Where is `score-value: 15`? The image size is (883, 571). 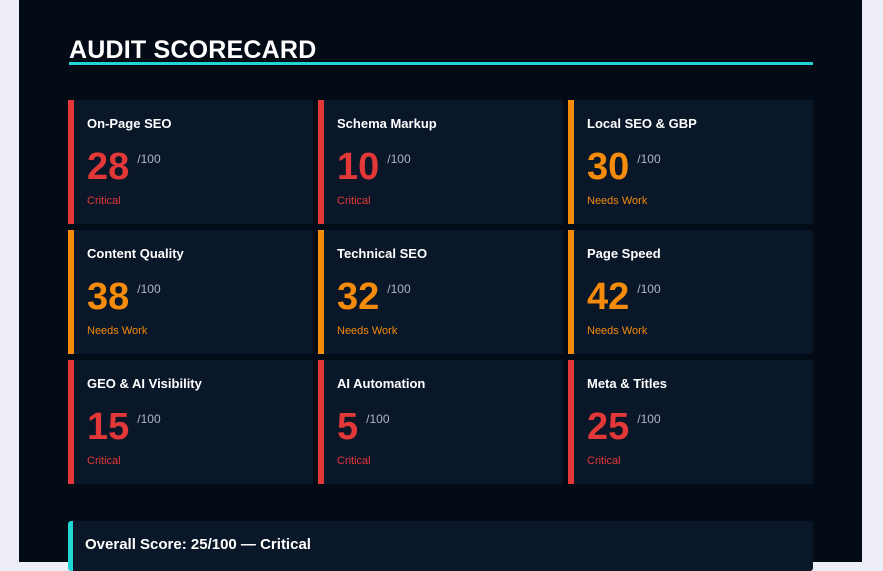 score-value: 15 is located at coordinates (108, 427).